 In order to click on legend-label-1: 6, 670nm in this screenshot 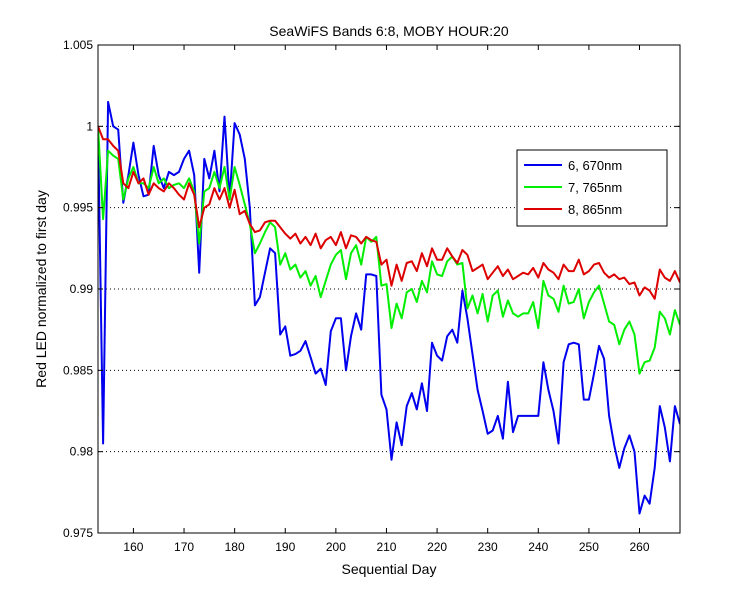, I will do `click(595, 165)`.